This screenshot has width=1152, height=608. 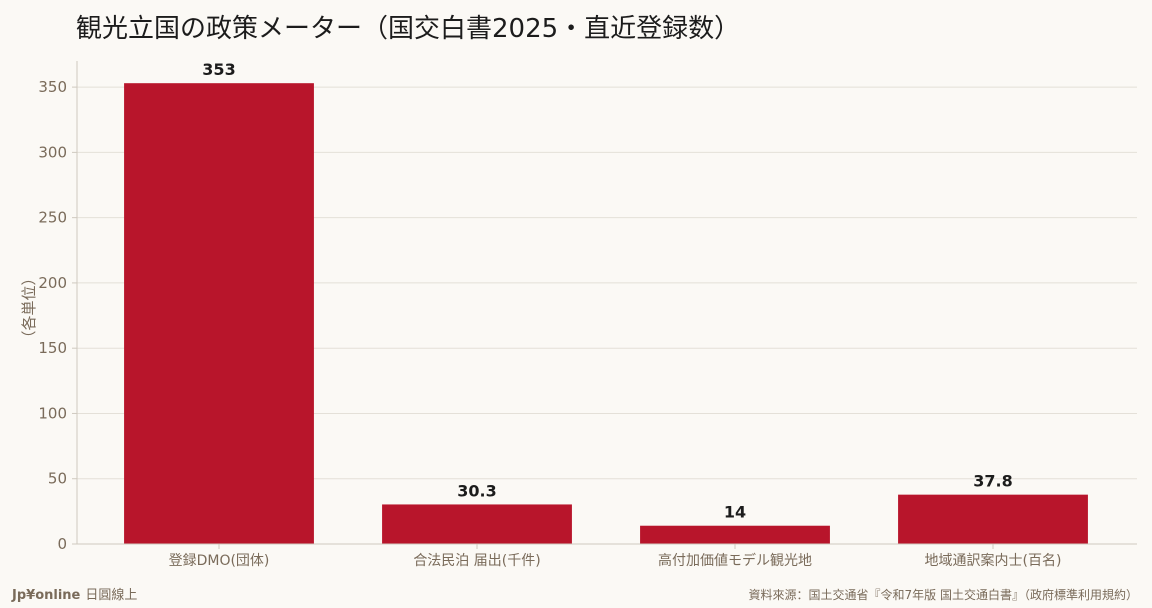 What do you see at coordinates (218, 69) in the screenshot?
I see `bar-value-label: 353` at bounding box center [218, 69].